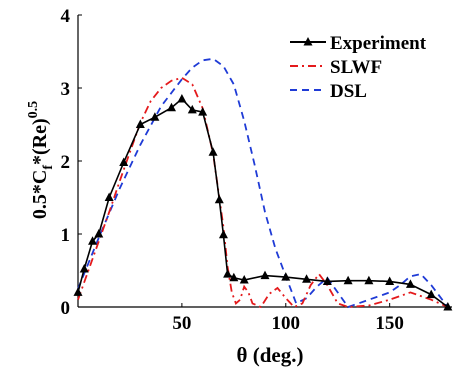 The width and height of the screenshot is (454, 376). What do you see at coordinates (378, 43) in the screenshot?
I see `legend-label-experiment: Experiment` at bounding box center [378, 43].